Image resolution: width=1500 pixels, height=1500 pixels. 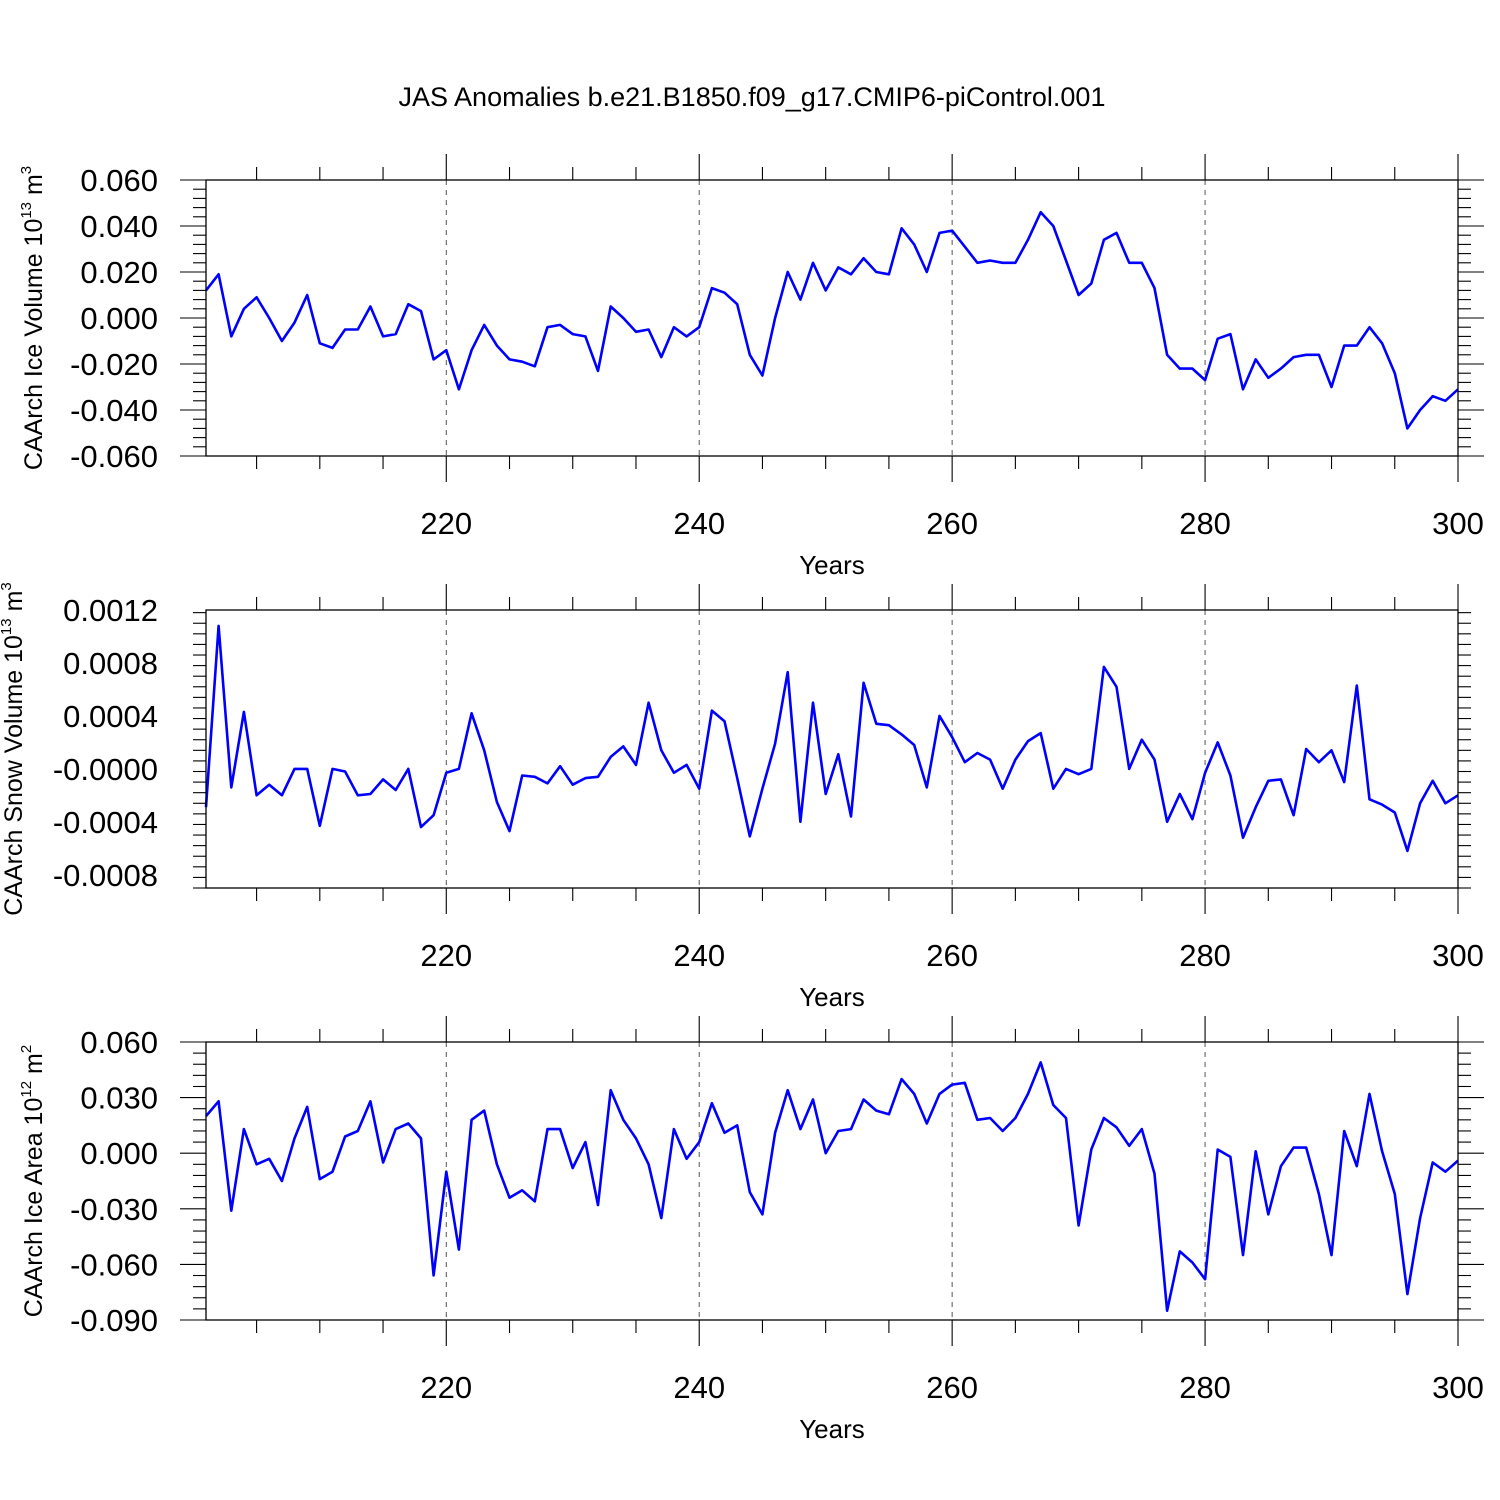 What do you see at coordinates (110, 610) in the screenshot?
I see `y-tick-label: 0.0012` at bounding box center [110, 610].